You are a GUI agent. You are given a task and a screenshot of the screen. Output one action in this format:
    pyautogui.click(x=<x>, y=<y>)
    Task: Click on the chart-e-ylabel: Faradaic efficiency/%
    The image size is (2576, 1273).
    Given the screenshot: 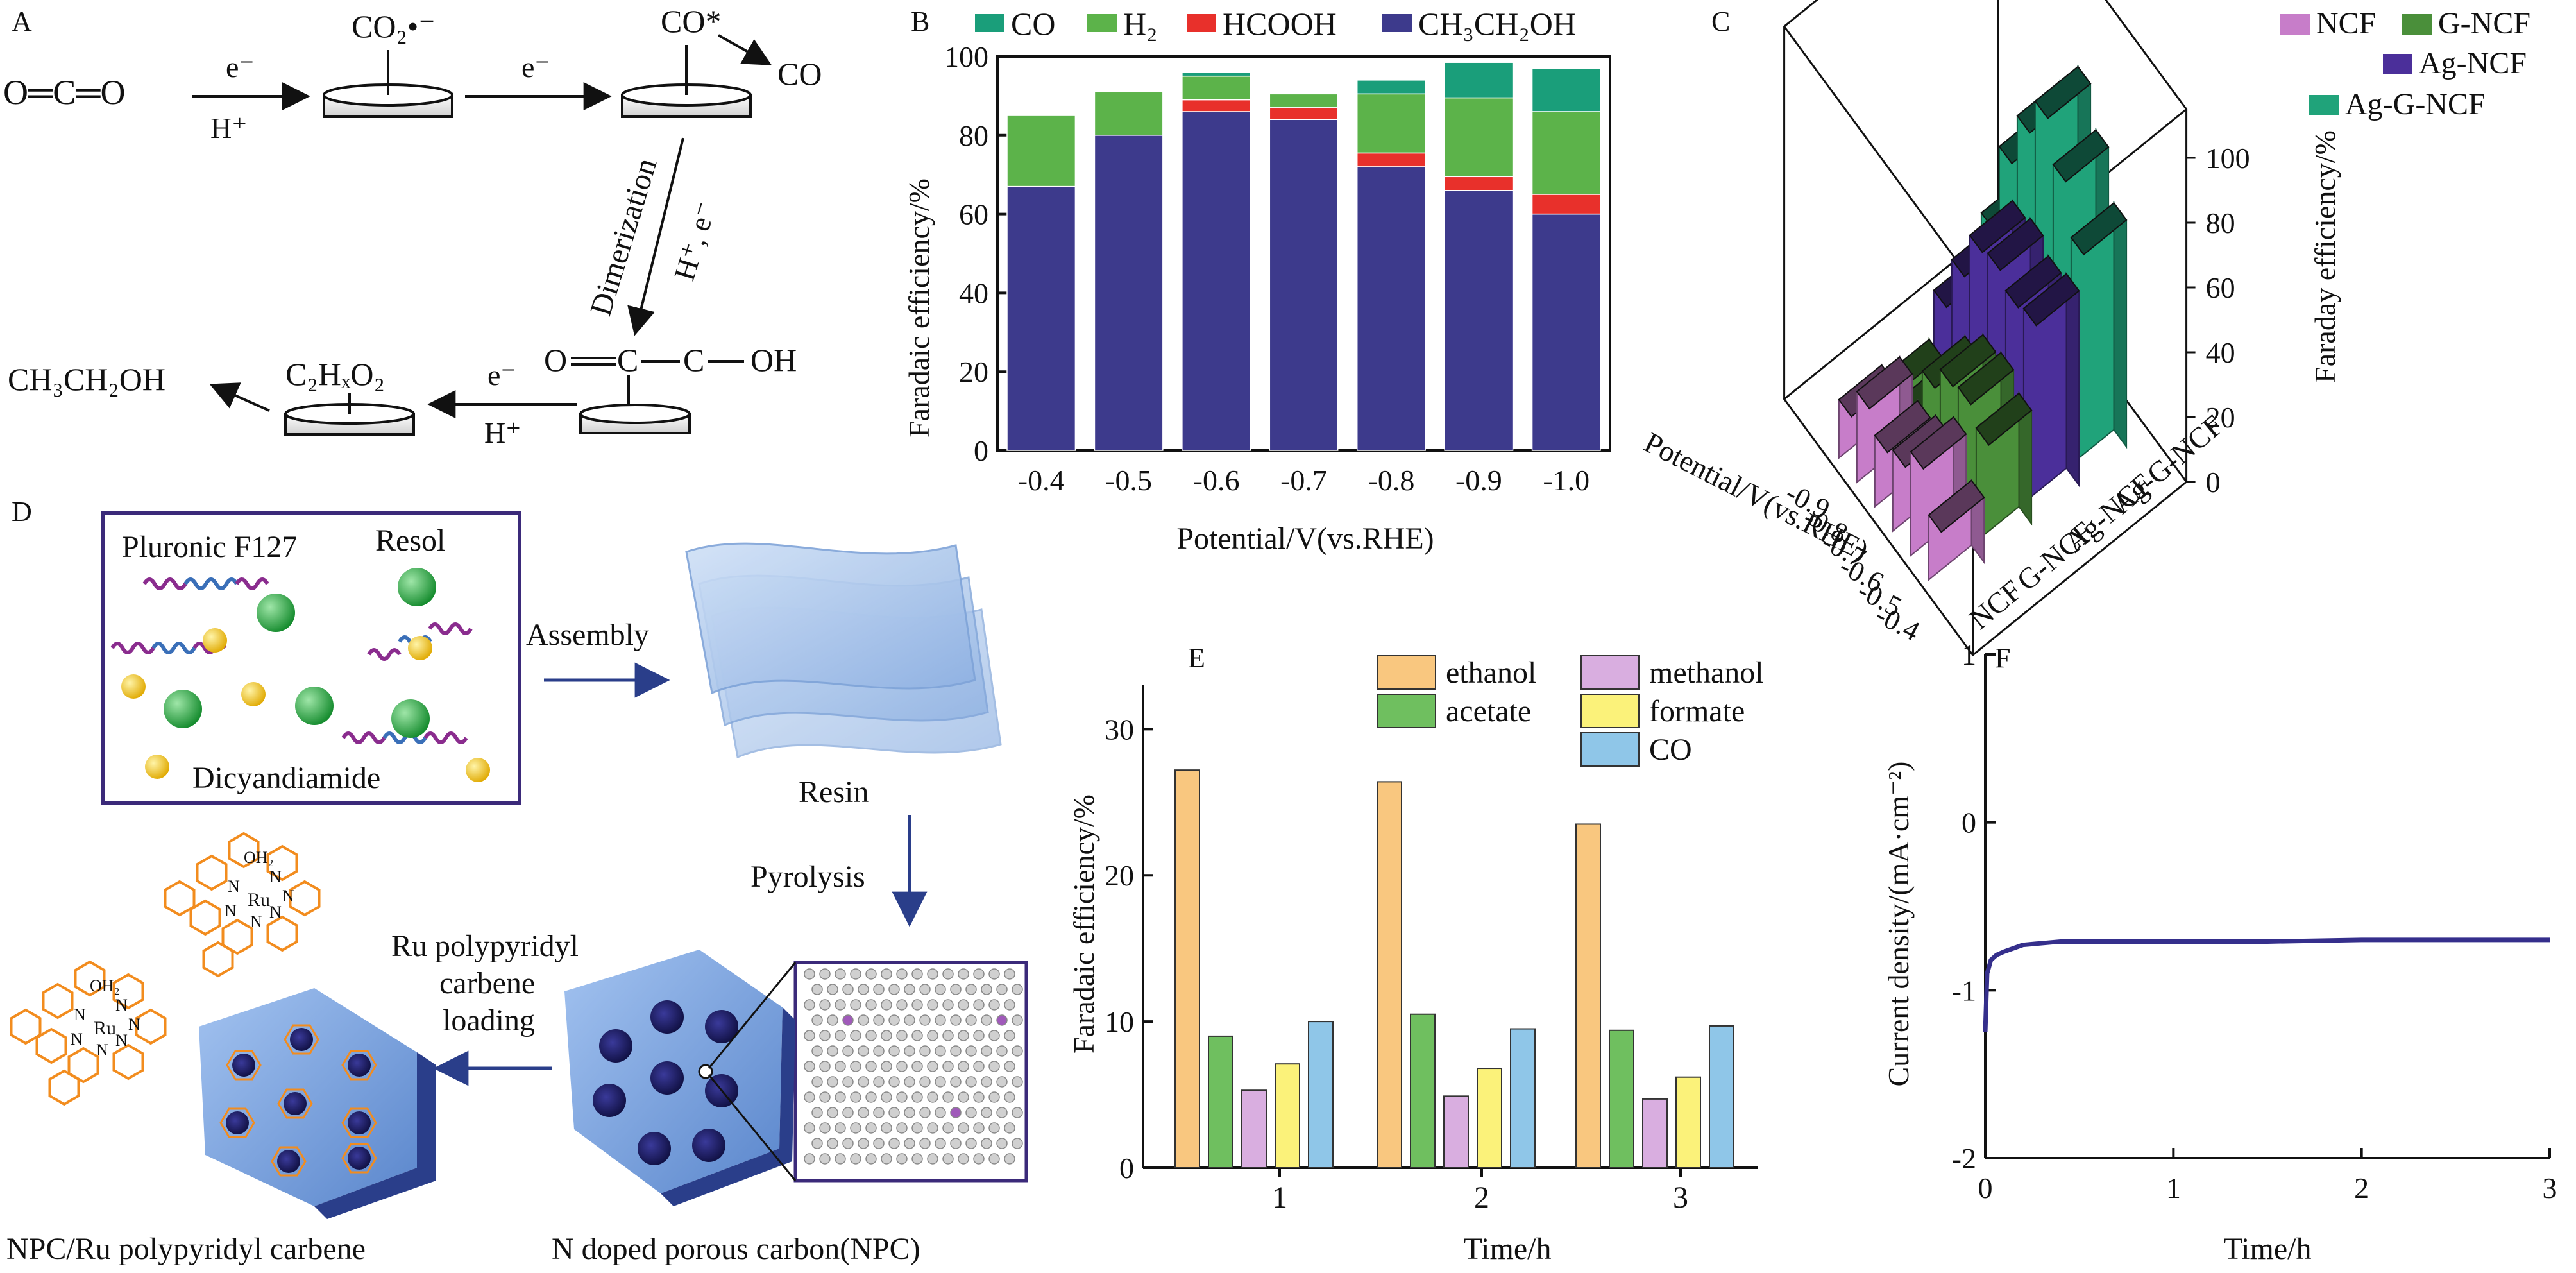 What is the action you would take?
    pyautogui.click(x=1083, y=924)
    